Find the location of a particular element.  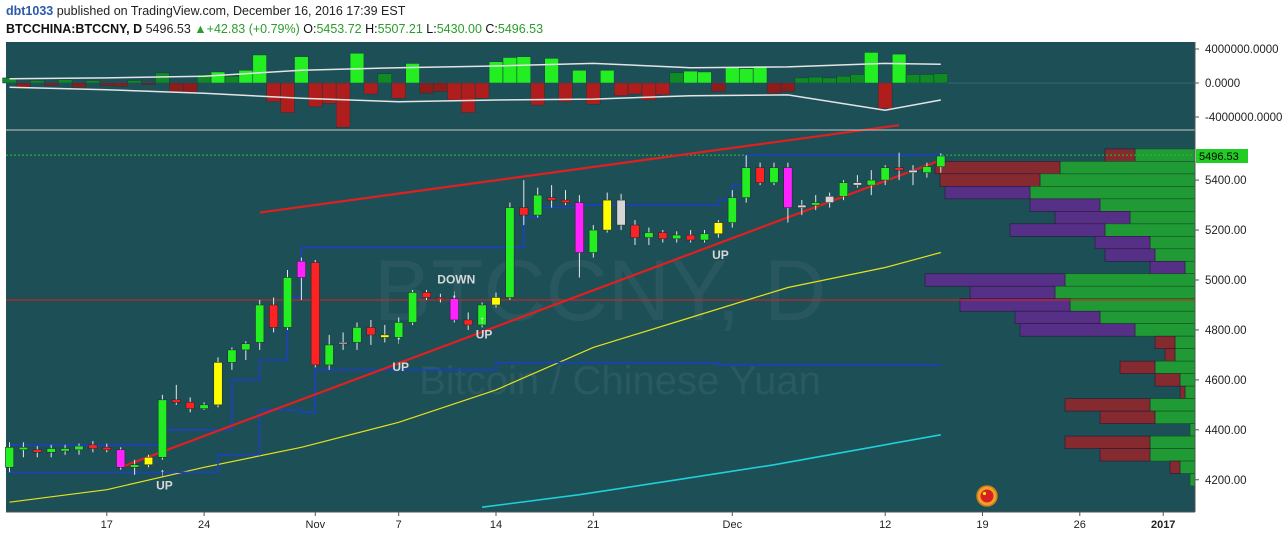

watermark-description: Bitcoin / Chinese Yuan is located at coordinates (620, 381).